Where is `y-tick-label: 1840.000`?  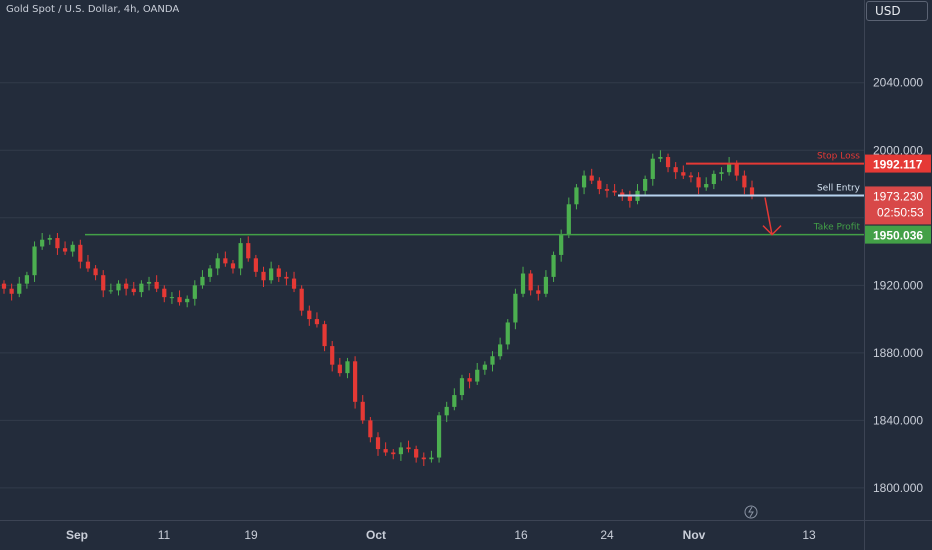
y-tick-label: 1840.000 is located at coordinates (898, 420).